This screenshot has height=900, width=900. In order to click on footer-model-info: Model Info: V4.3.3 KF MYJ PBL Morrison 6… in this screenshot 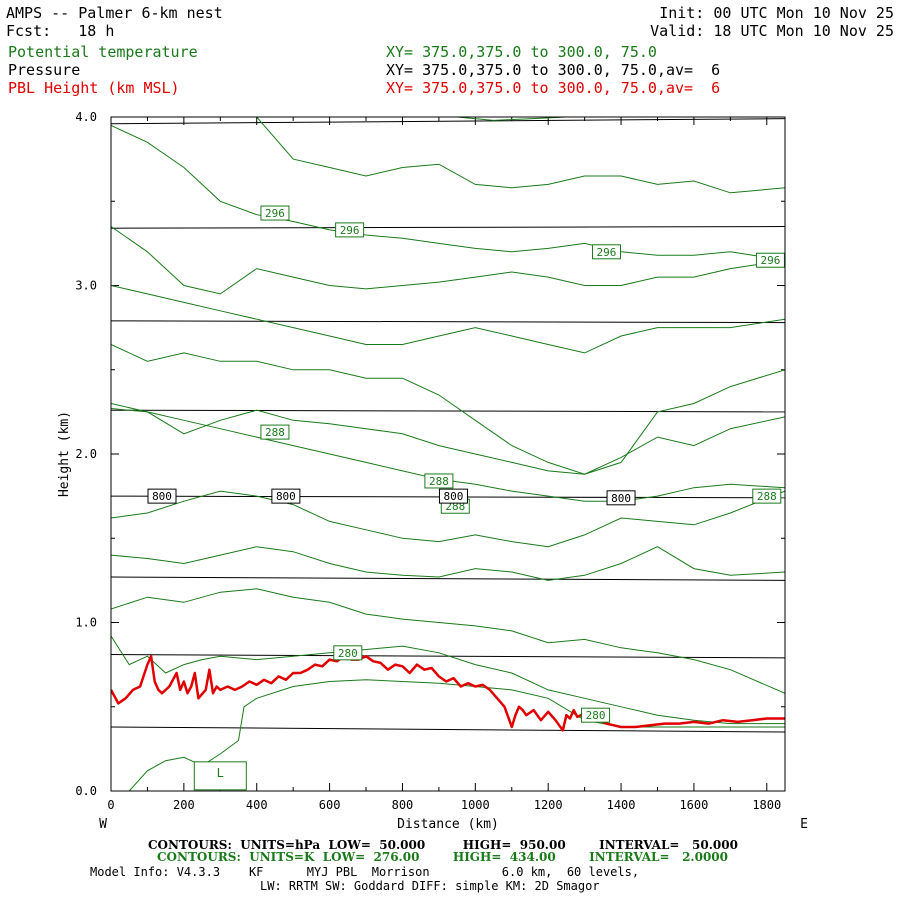, I will do `click(365, 872)`.